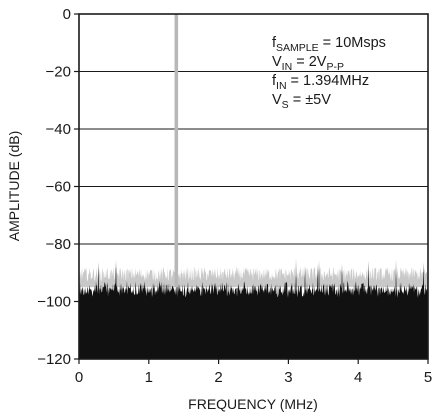 The width and height of the screenshot is (435, 416). Describe the element at coordinates (329, 44) in the screenshot. I see `annotation-line: fSAMPLE = 10Msps` at that location.